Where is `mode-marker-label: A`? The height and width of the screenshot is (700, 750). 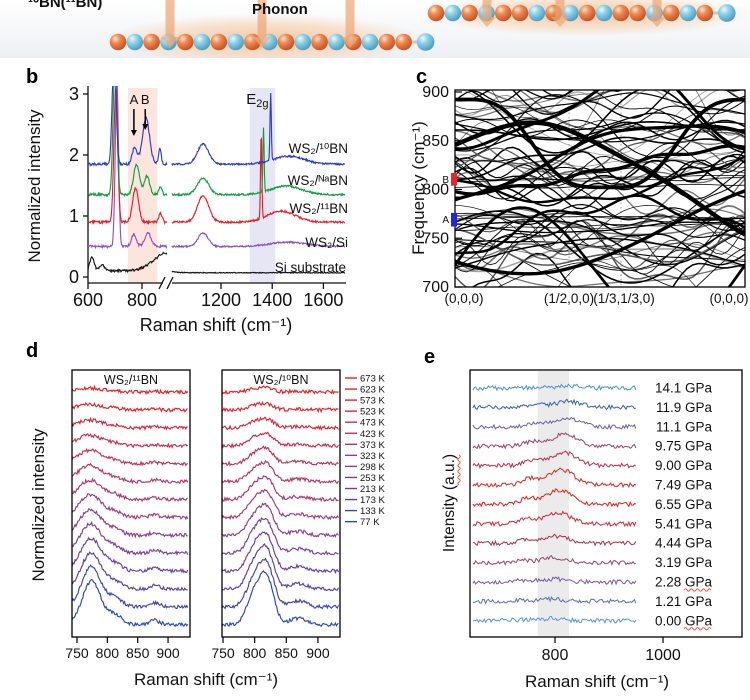 mode-marker-label: A is located at coordinates (445, 220).